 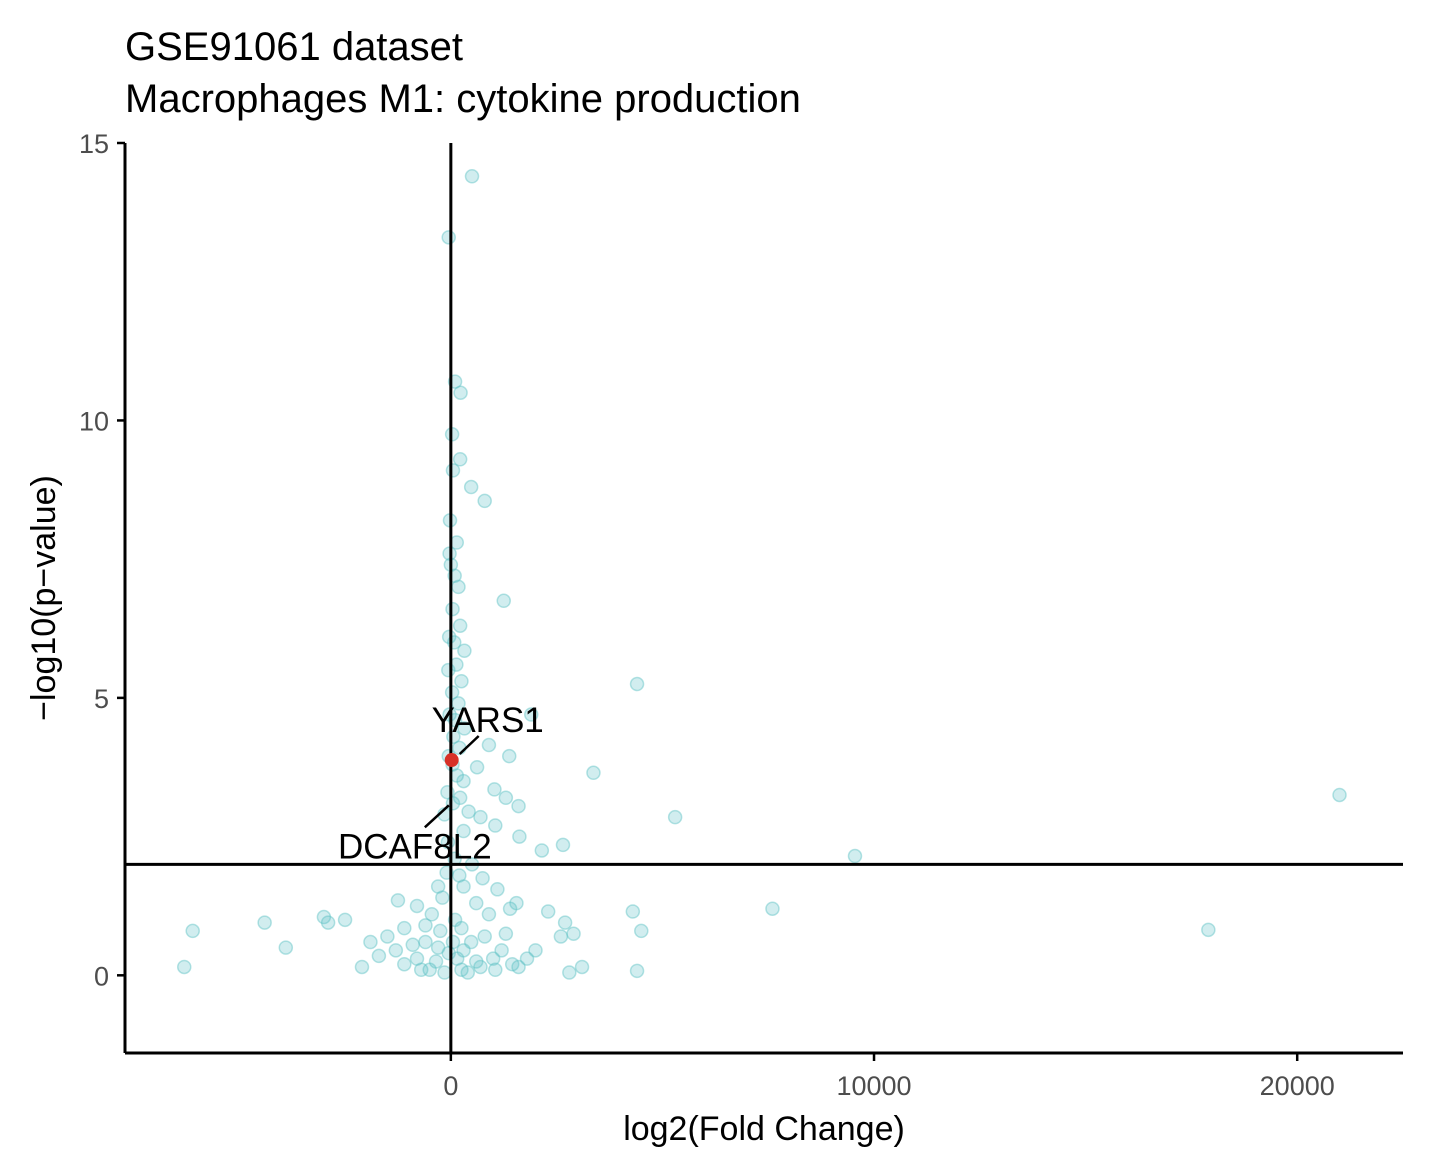 I want to click on y-tick-label: 15, so click(x=94, y=144).